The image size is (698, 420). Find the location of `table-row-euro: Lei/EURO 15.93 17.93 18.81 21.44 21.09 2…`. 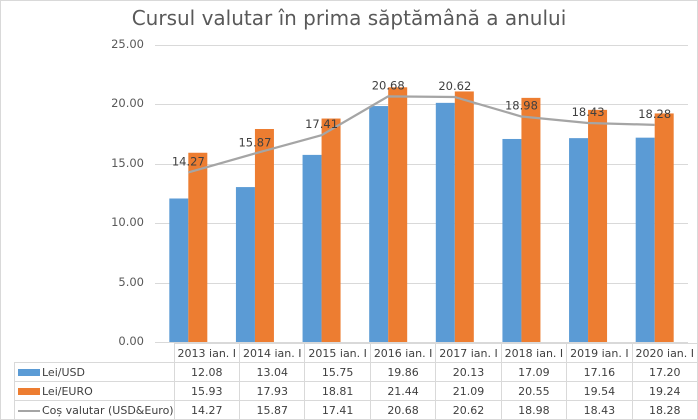

table-row-euro: Lei/EURO 15.93 17.93 18.81 21.44 21.09 2… is located at coordinates (356, 391).